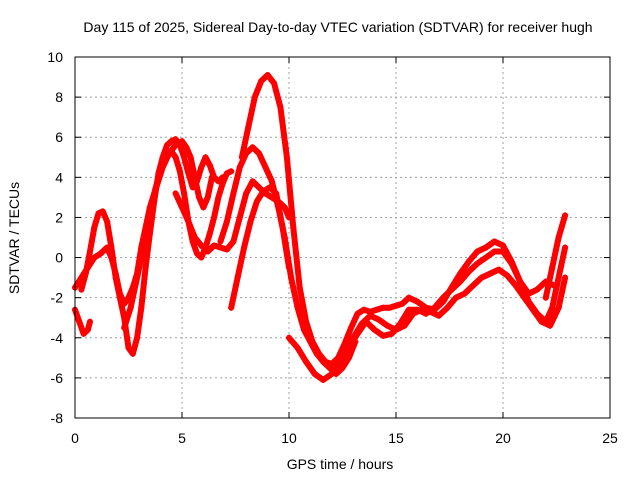 The width and height of the screenshot is (640, 480). What do you see at coordinates (57, 298) in the screenshot?
I see `y-tick-label: -2` at bounding box center [57, 298].